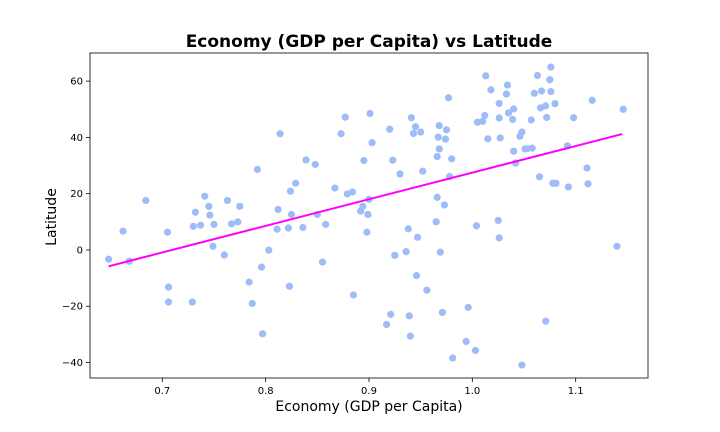  Describe the element at coordinates (72, 363) in the screenshot. I see `y-tick-label: −40` at that location.